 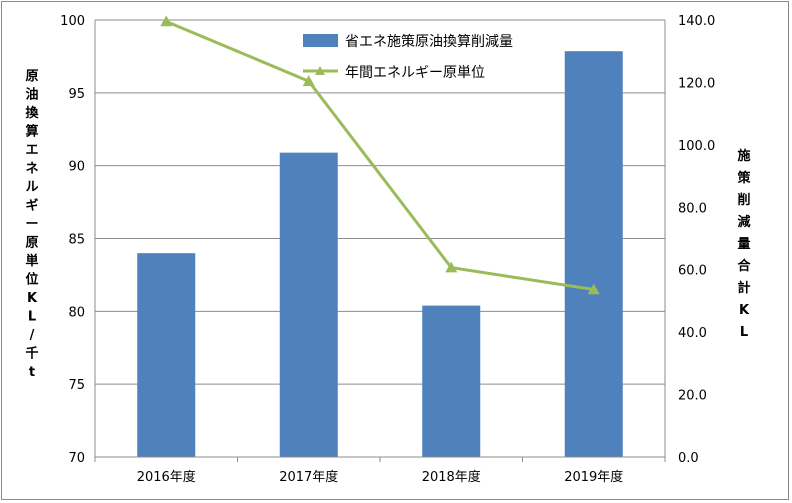 I want to click on right-tick-label: 120.0, so click(x=696, y=83).